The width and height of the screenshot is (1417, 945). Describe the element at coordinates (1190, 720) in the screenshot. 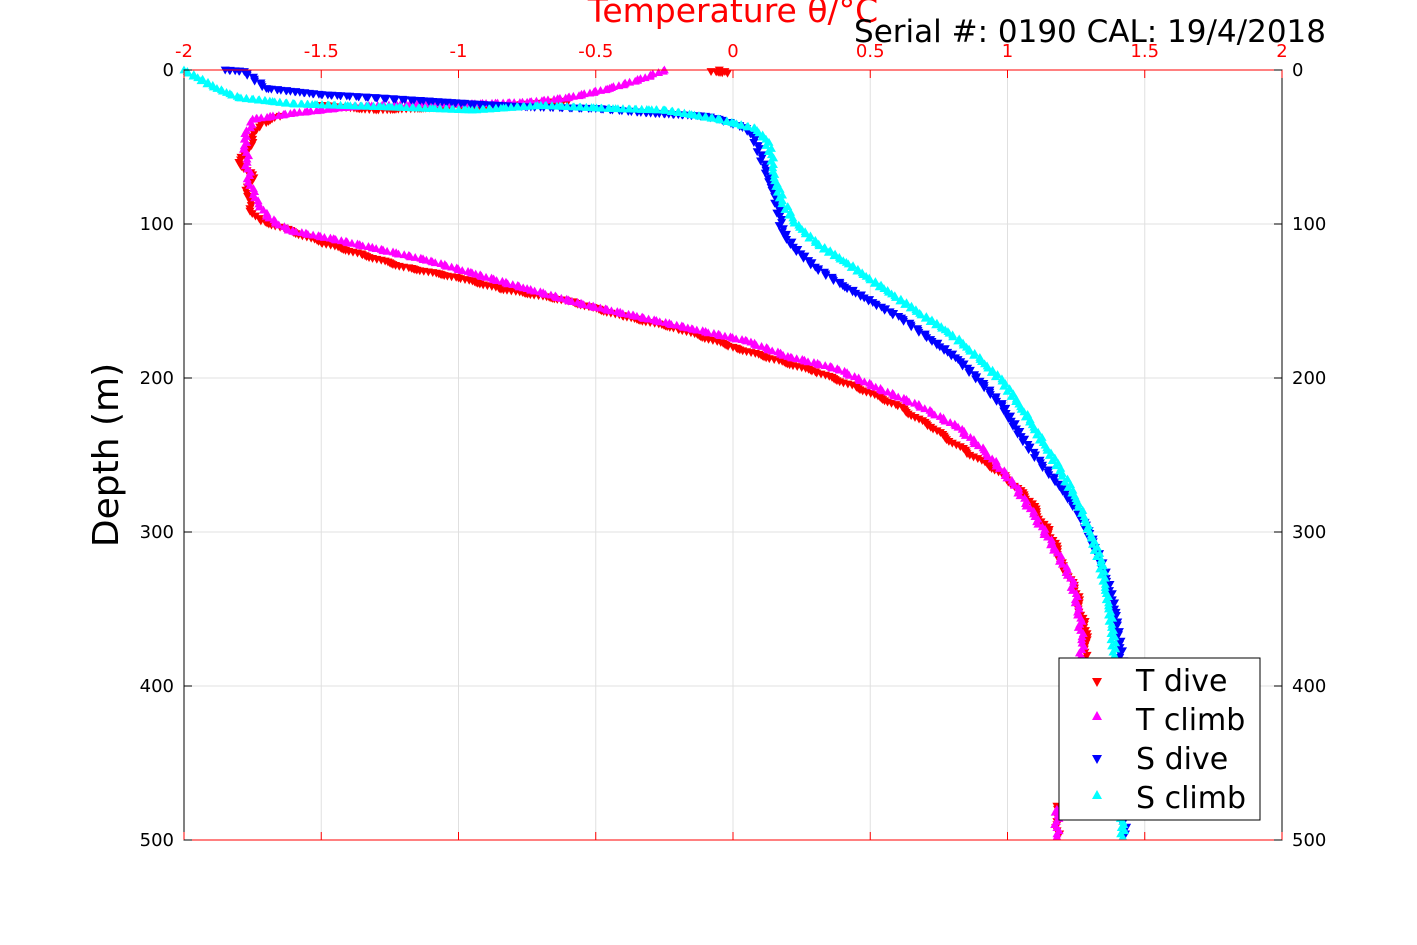

I see `legend-label-t-climb: T climb` at that location.